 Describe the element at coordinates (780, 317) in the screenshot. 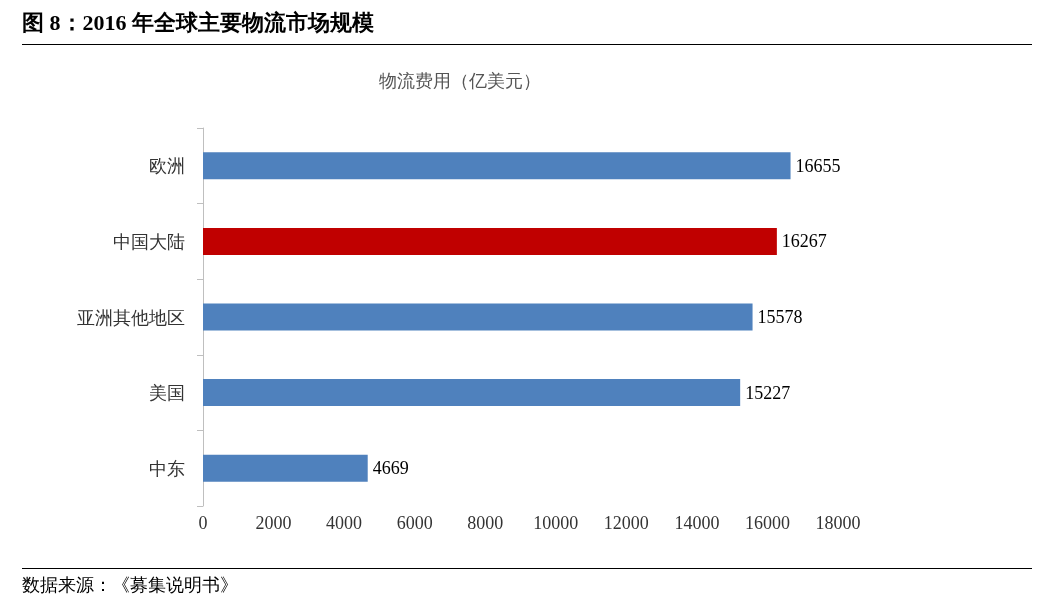

I see `data-label: 15578` at that location.